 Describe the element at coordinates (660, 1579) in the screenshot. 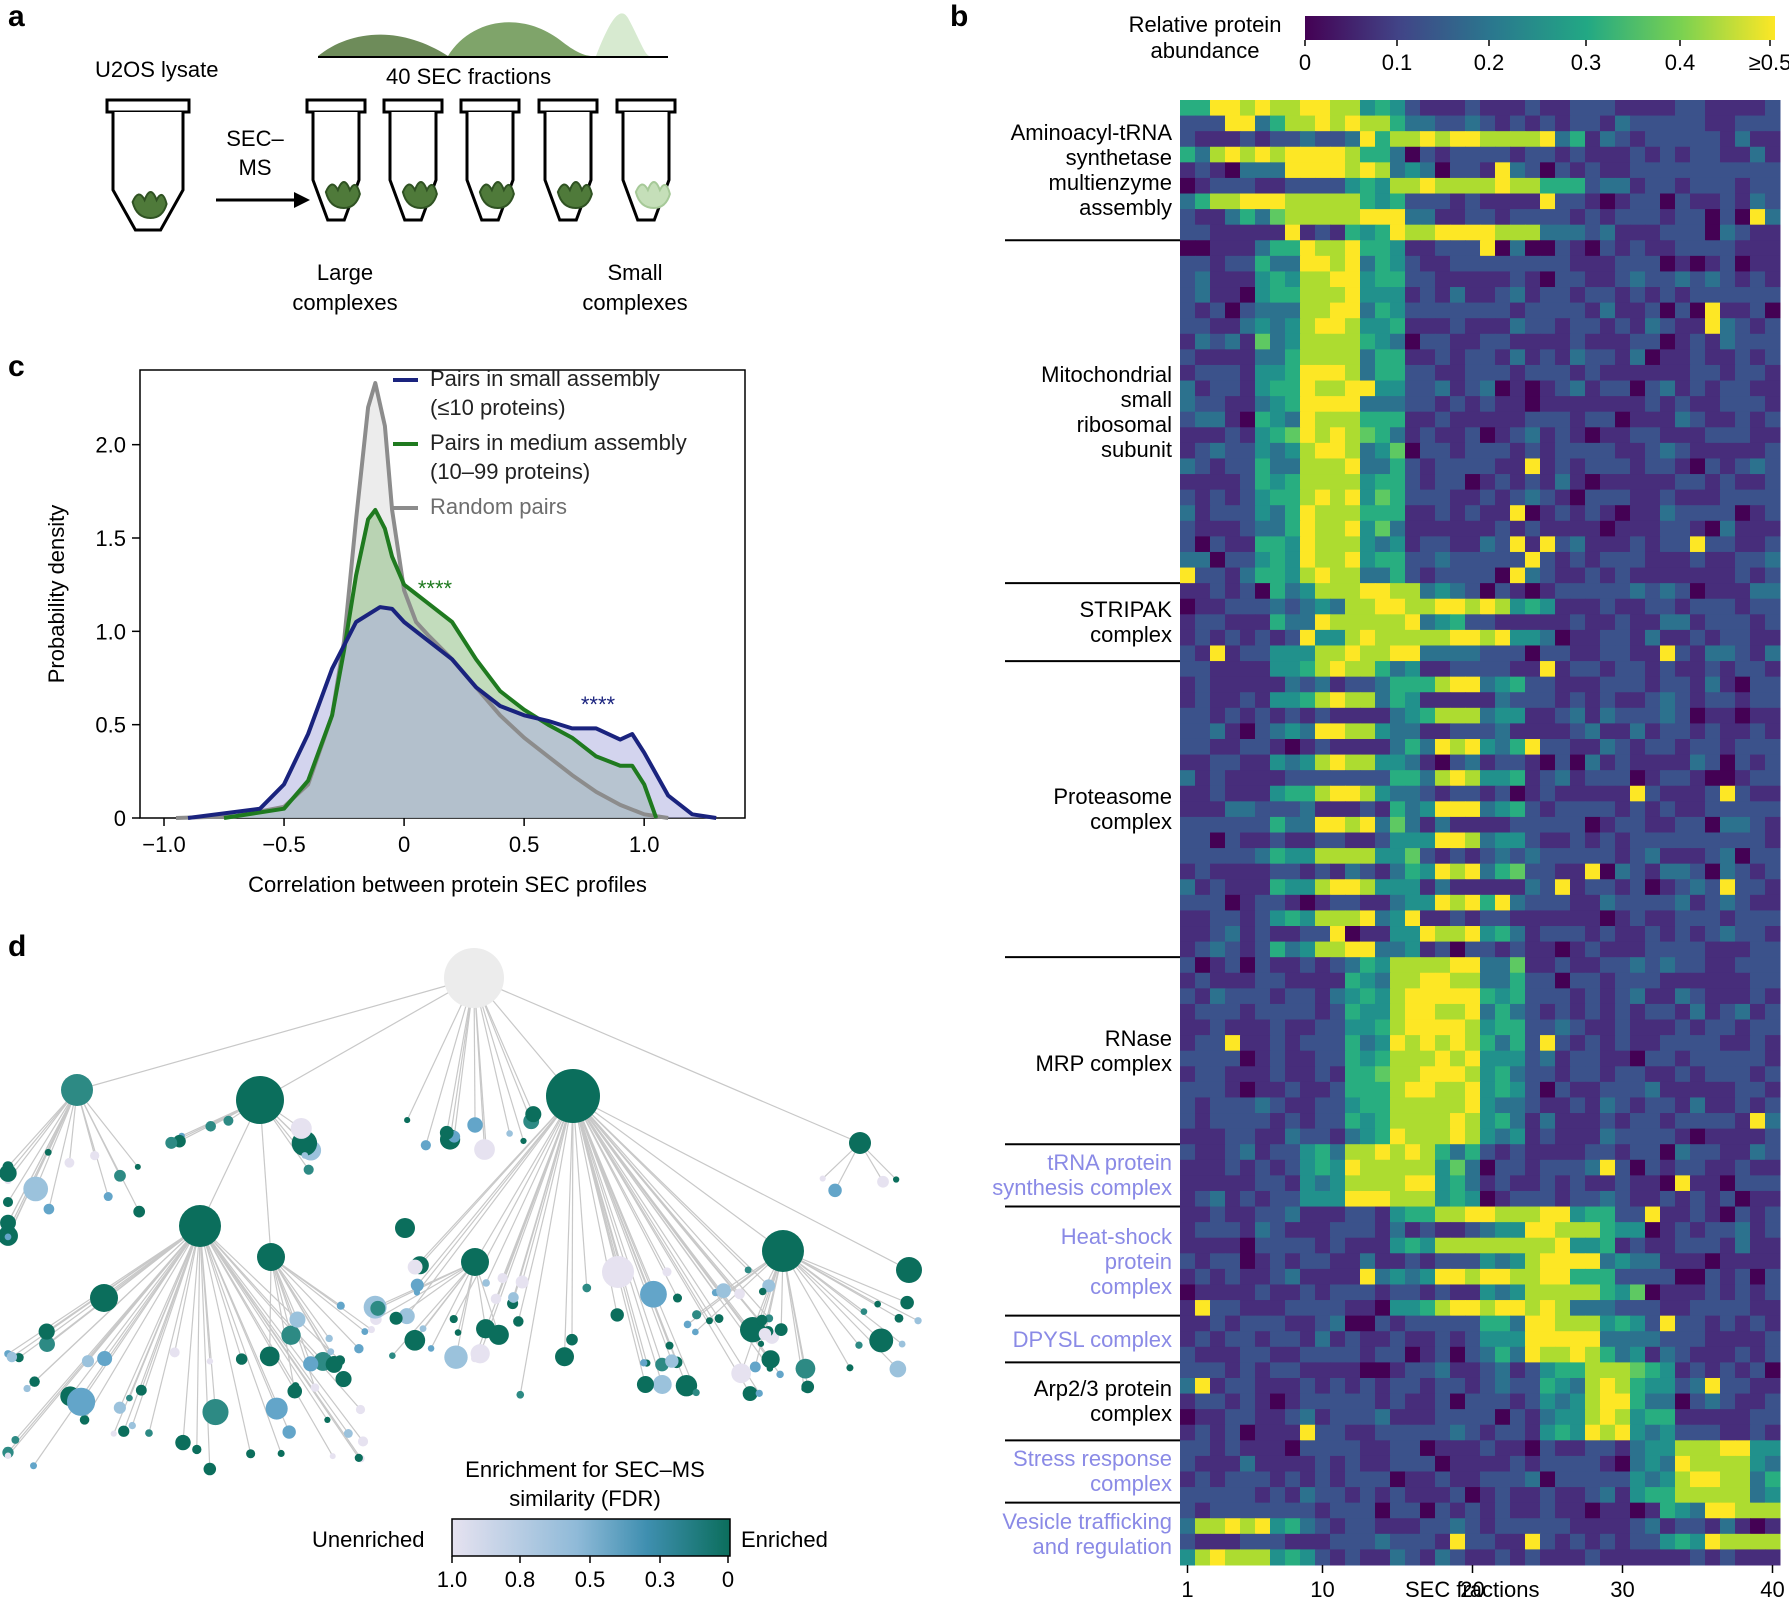

I see `fdr-tick-label: 0.3` at that location.